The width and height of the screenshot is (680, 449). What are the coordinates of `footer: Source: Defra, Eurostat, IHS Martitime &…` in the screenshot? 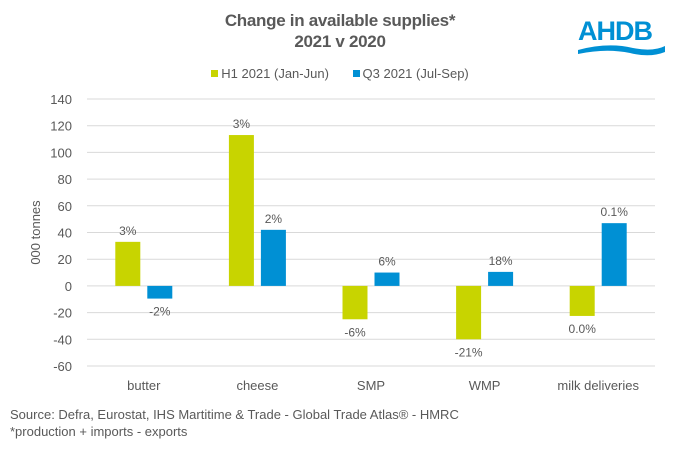 It's located at (234, 423).